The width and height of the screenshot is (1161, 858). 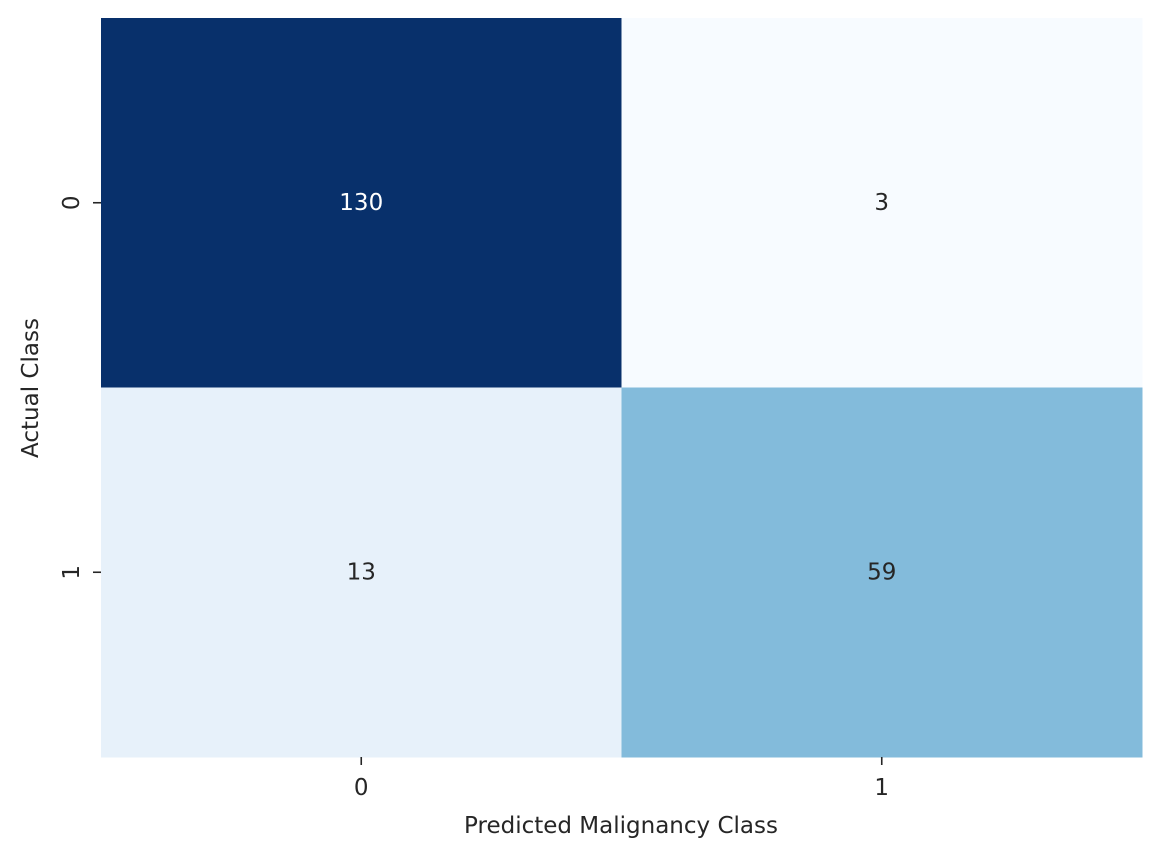 I want to click on y-axis-label: Actual Class, so click(x=31, y=388).